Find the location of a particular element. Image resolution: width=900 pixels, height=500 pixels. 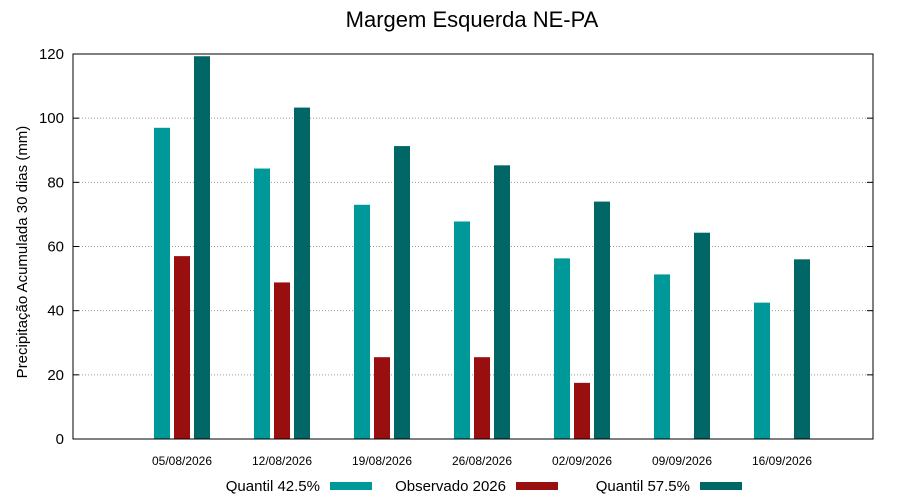

y-tick-label: 120 is located at coordinates (51, 54).